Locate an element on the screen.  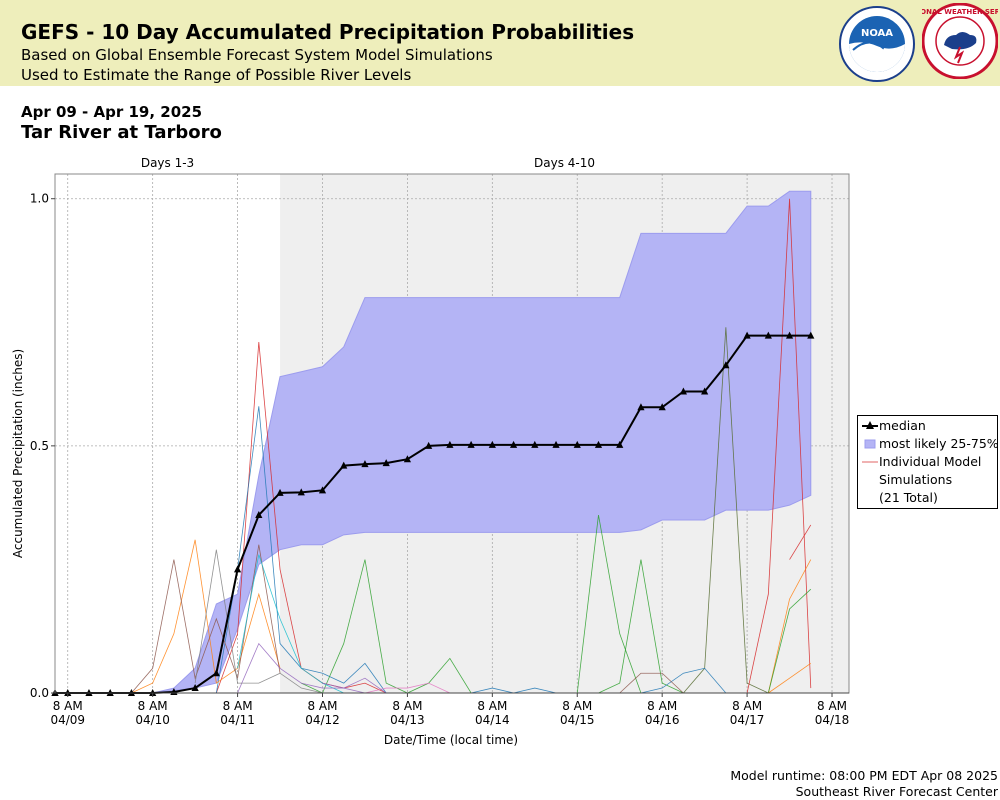
x-tick-label-date: 04/12 is located at coordinates (322, 720).